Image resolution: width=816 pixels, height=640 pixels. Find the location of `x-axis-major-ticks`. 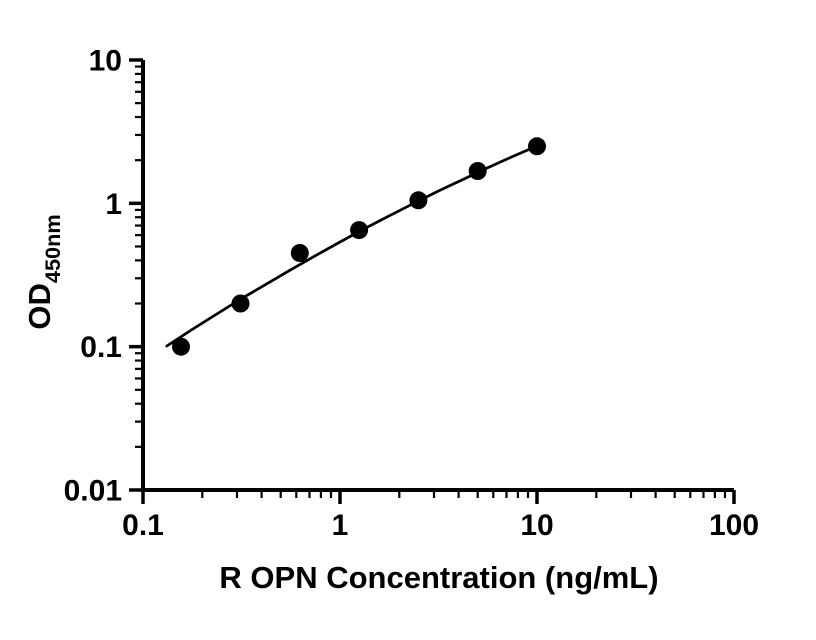

x-axis-major-ticks is located at coordinates (438, 497).